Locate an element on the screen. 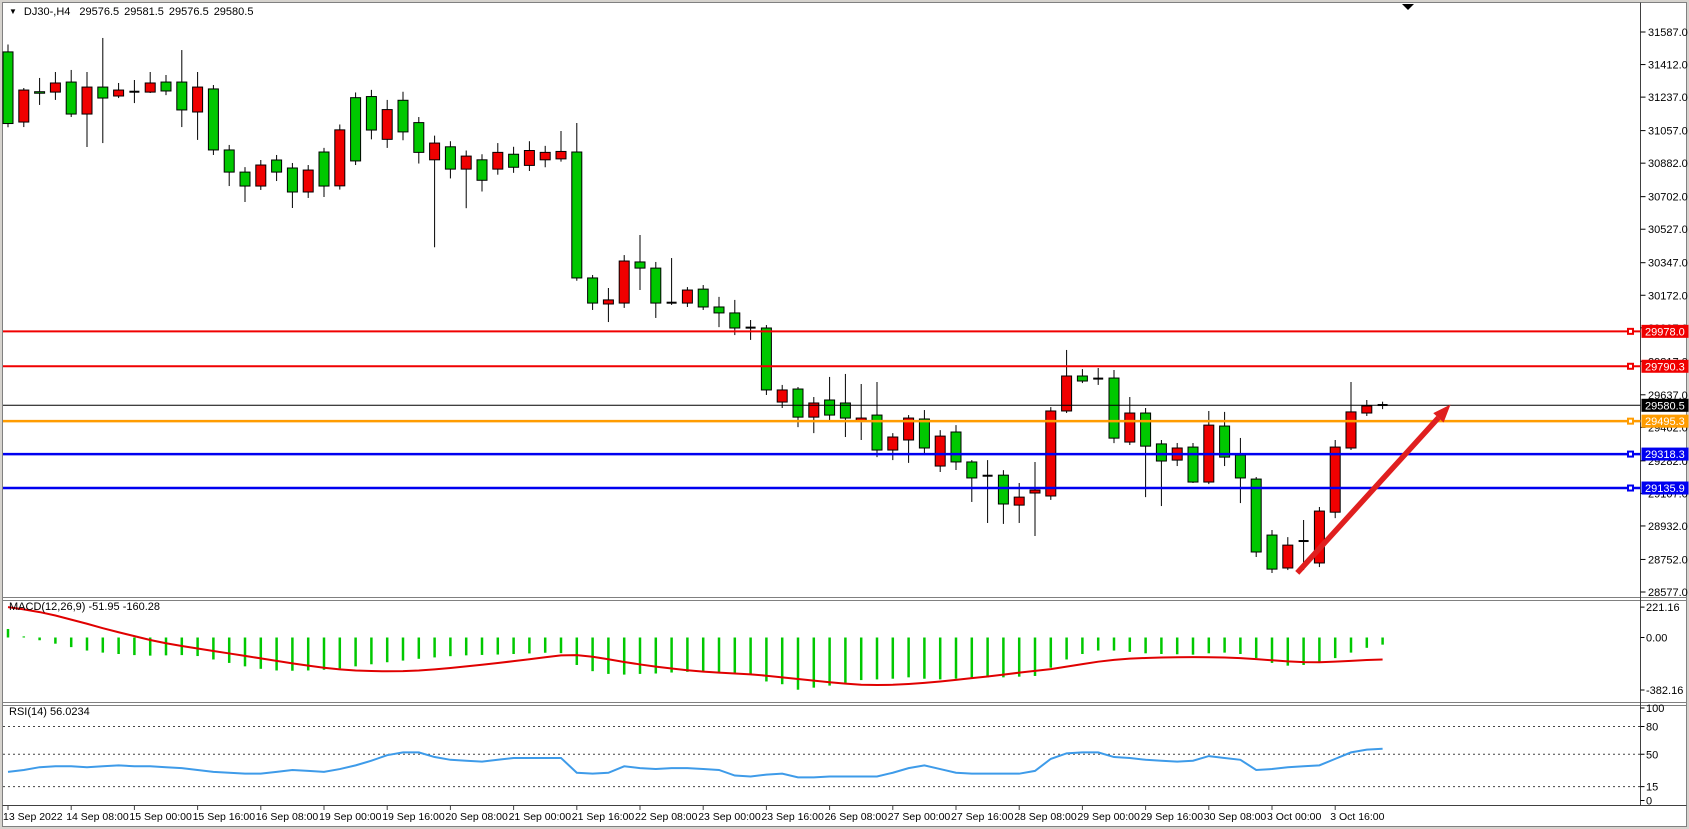 The width and height of the screenshot is (1689, 829). price-tick-label: 31412.0 is located at coordinates (1668, 66).